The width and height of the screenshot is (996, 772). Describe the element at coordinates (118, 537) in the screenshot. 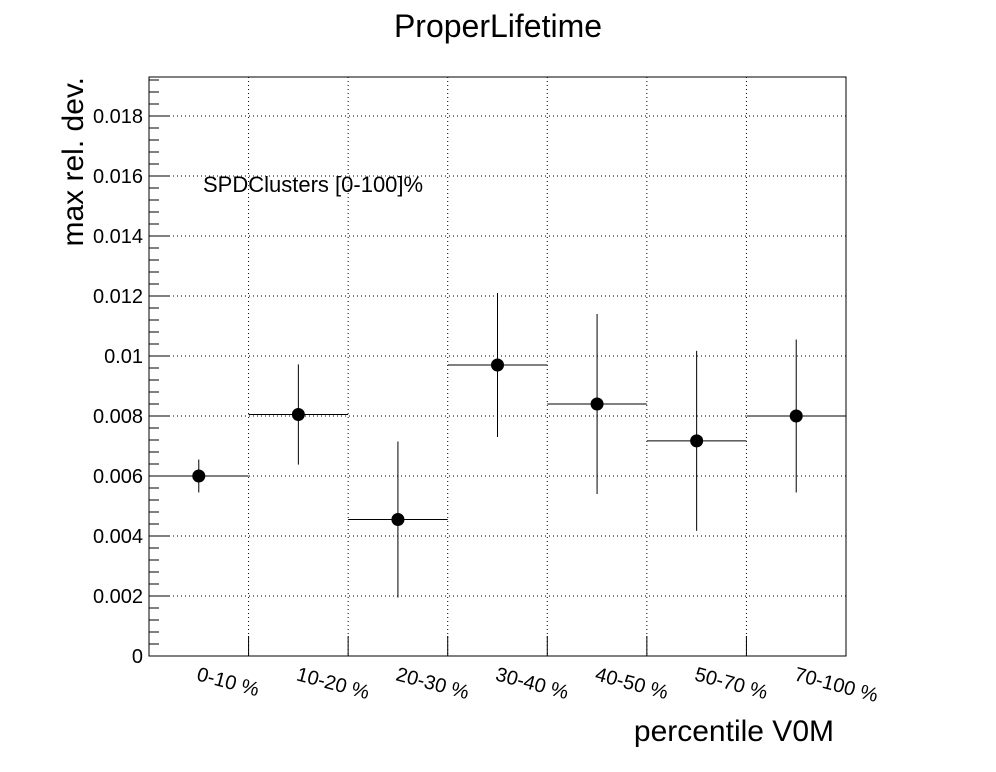

I see `y-tick-label: 0.004` at that location.